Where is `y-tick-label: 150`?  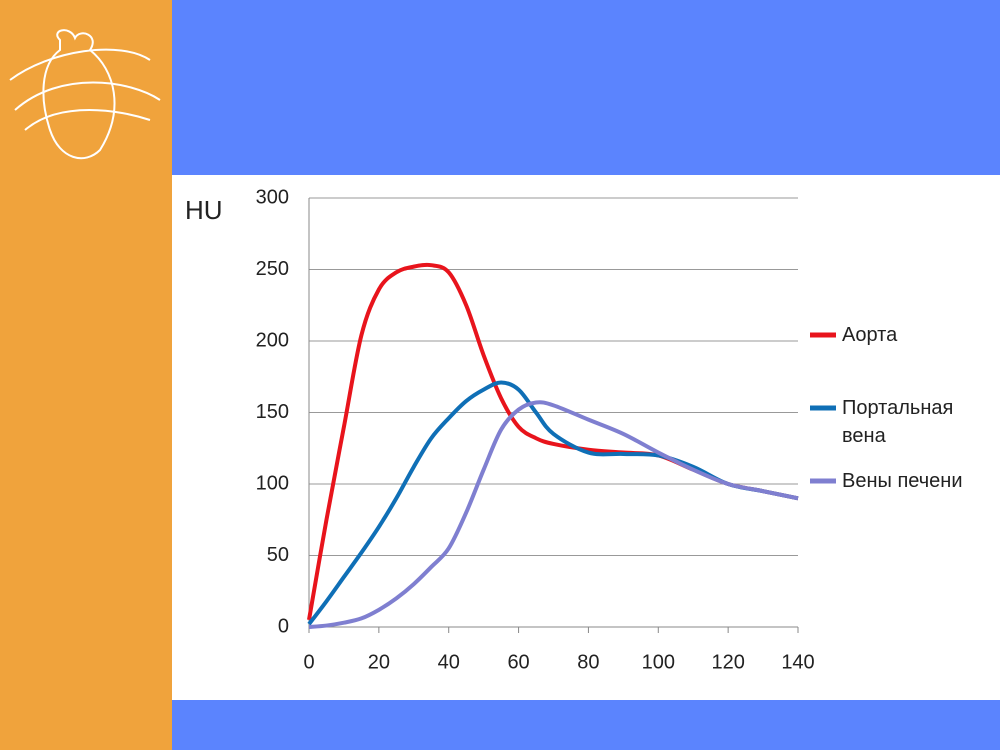 y-tick-label: 150 is located at coordinates (272, 412).